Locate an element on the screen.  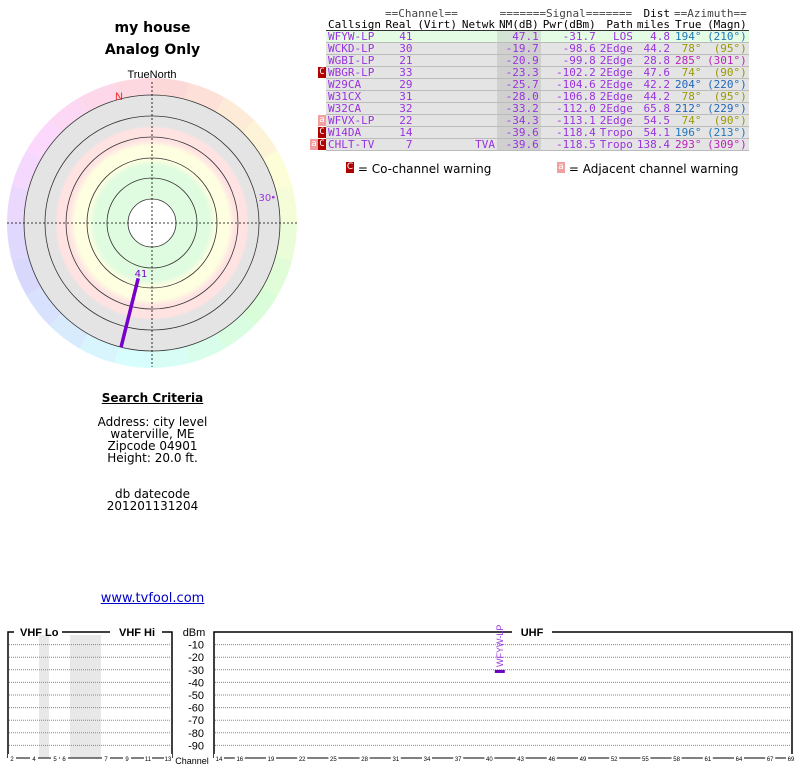
cell-dist: 47.6 is located at coordinates (653, 72).